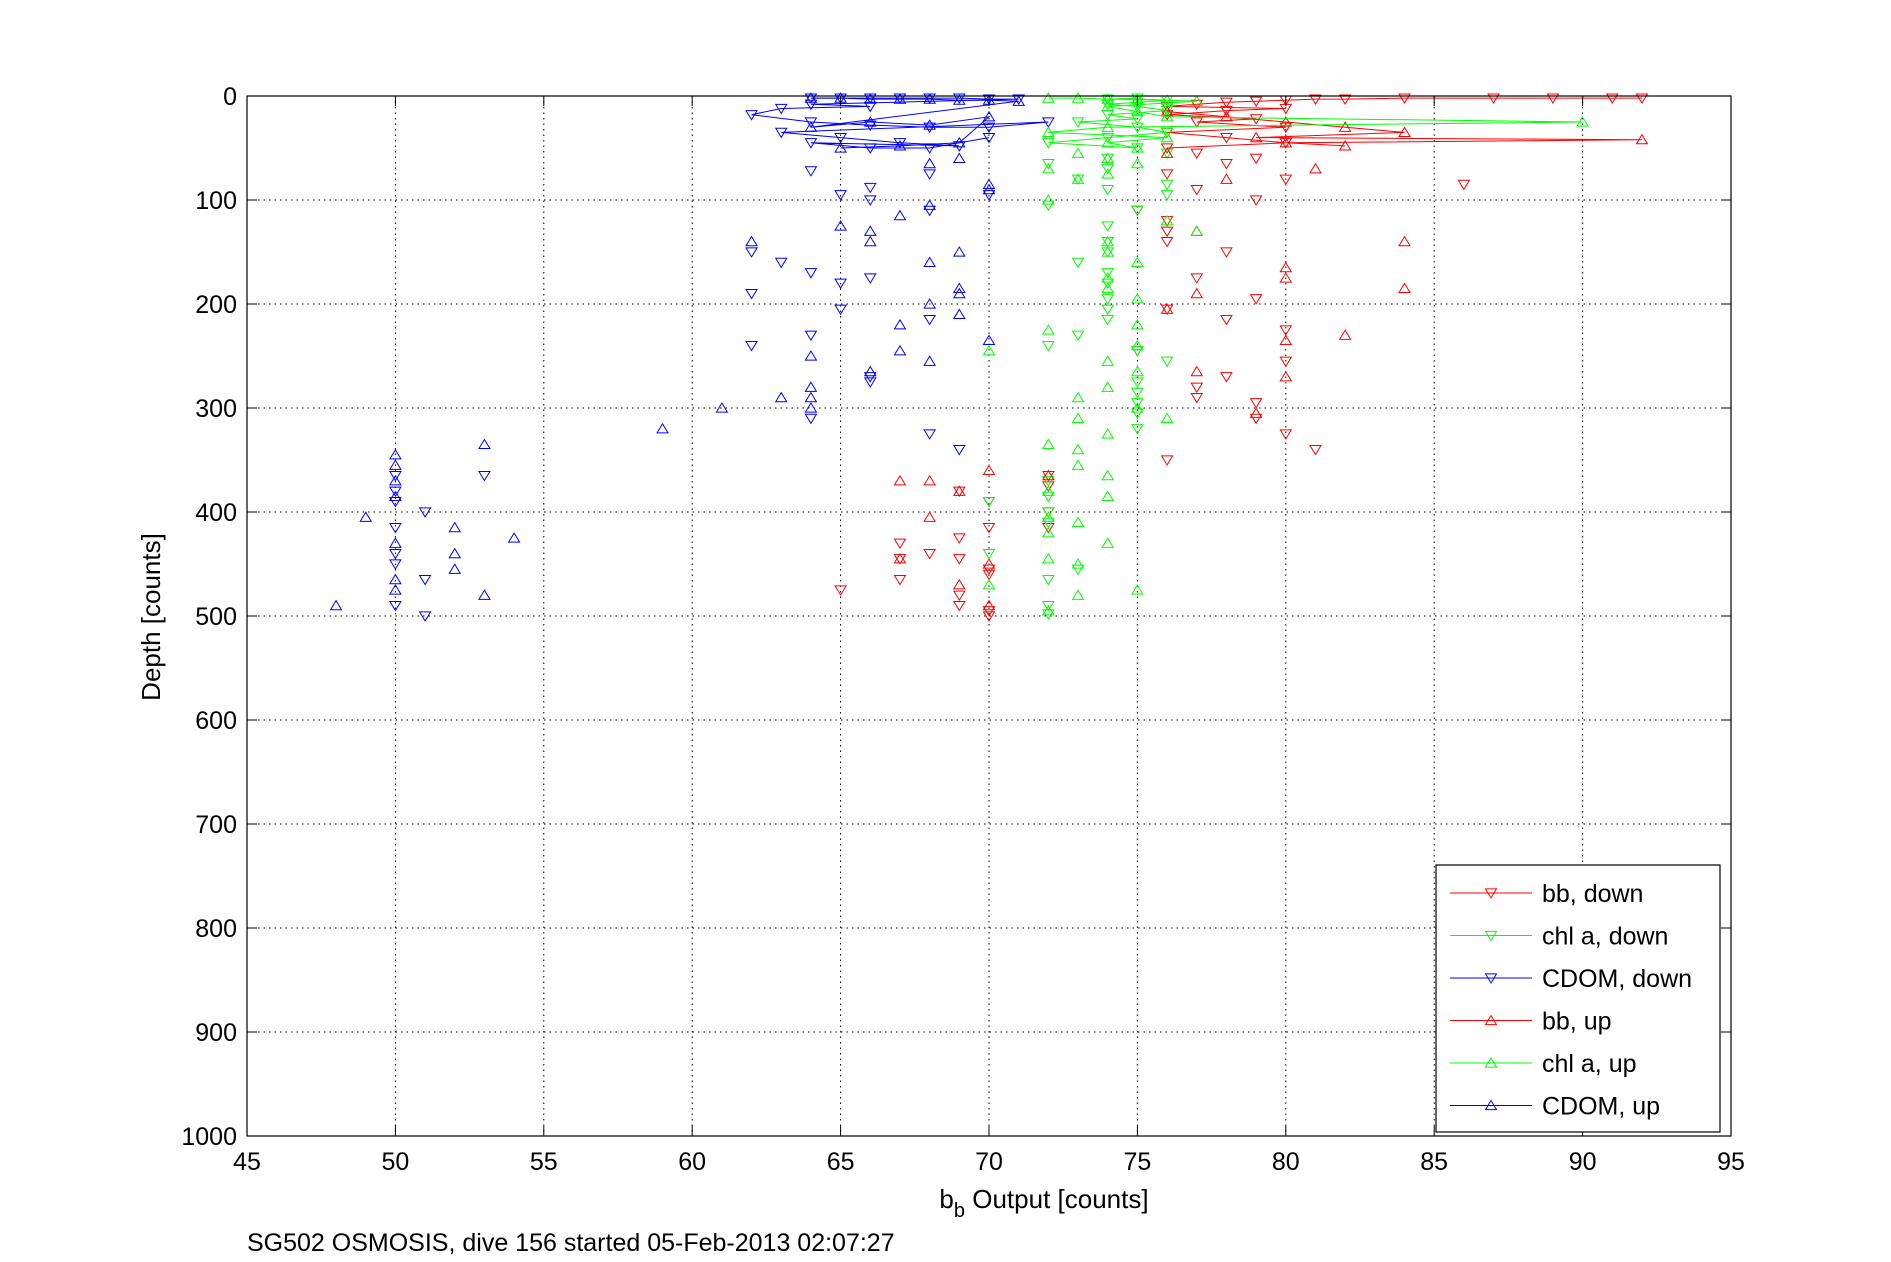 The width and height of the screenshot is (1891, 1262). What do you see at coordinates (1601, 1107) in the screenshot?
I see `legend-label: CDOM, up` at bounding box center [1601, 1107].